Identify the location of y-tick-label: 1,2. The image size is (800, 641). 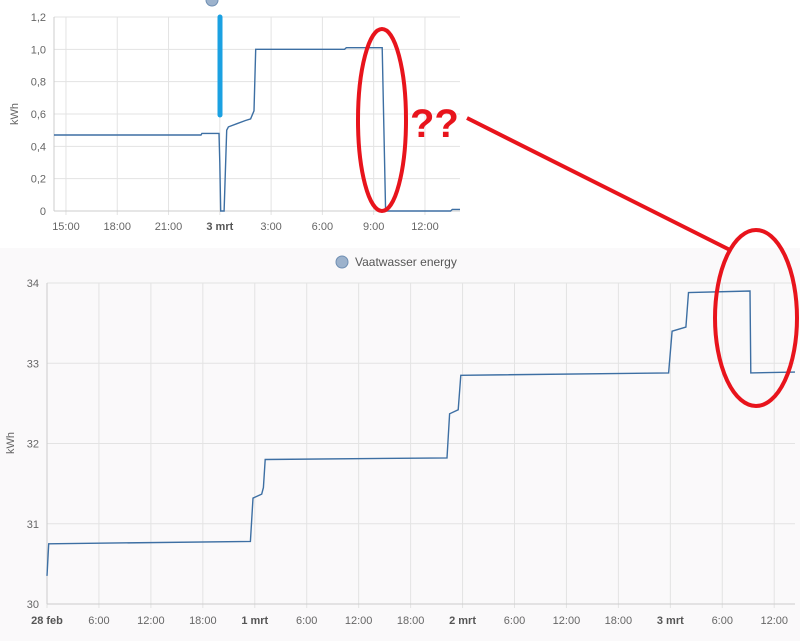
(38, 18).